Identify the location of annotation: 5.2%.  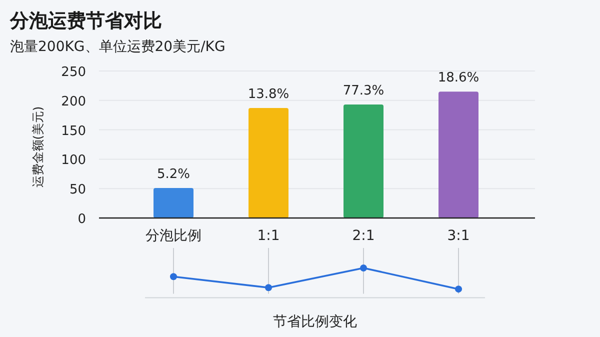
(173, 174).